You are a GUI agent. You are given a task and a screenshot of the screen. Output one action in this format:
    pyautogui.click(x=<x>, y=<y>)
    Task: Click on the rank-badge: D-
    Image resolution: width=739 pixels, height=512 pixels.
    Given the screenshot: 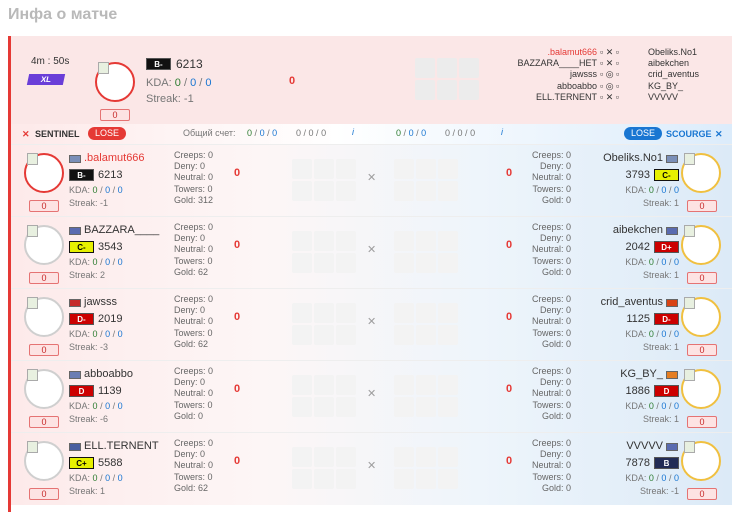 What is the action you would take?
    pyautogui.click(x=81, y=319)
    